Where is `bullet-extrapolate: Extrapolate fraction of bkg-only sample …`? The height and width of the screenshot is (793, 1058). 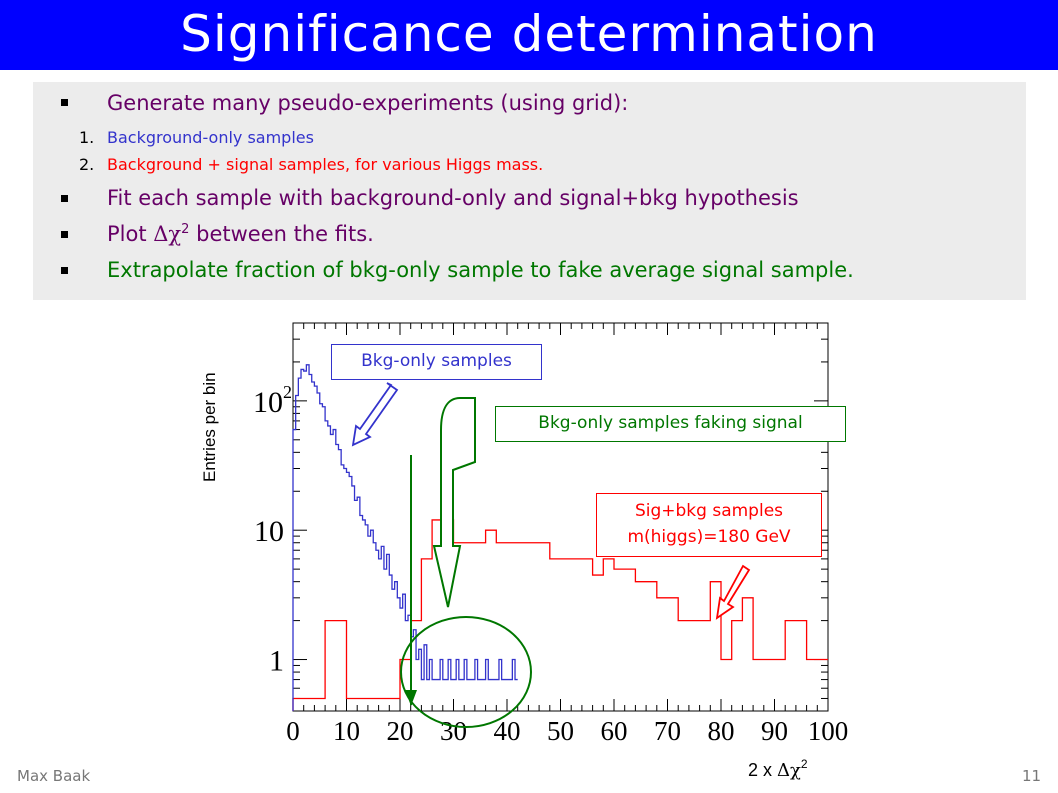
bullet-extrapolate: Extrapolate fraction of bkg-only sample … is located at coordinates (480, 270).